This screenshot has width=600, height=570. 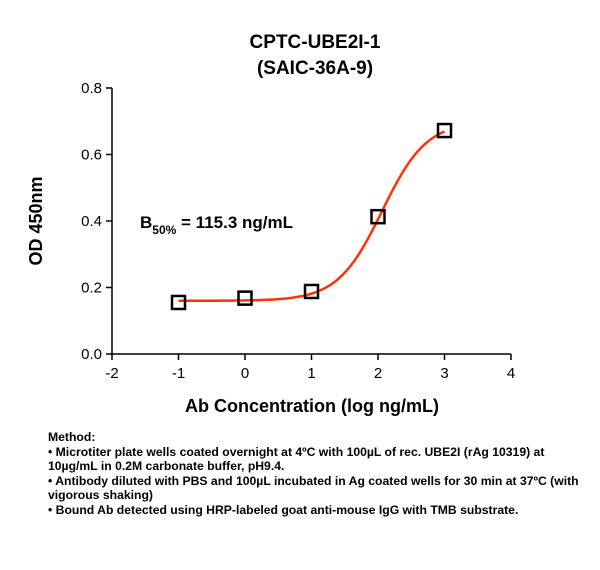 What do you see at coordinates (111, 373) in the screenshot?
I see `x-tick-label: -2` at bounding box center [111, 373].